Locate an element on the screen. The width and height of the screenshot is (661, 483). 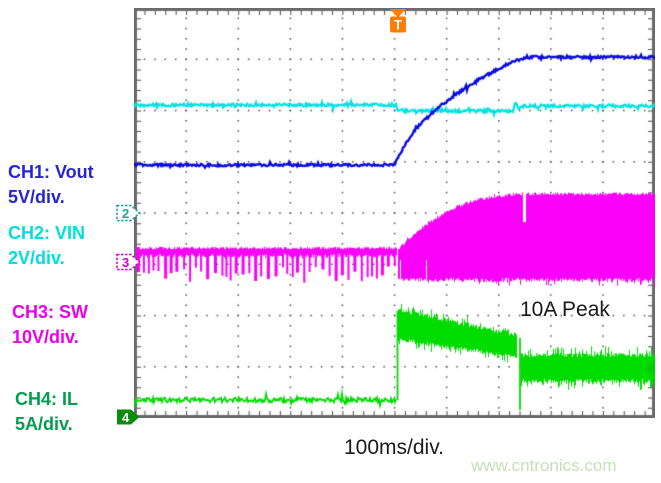
trigger-position-marker-icon: T is located at coordinates (398, 21).